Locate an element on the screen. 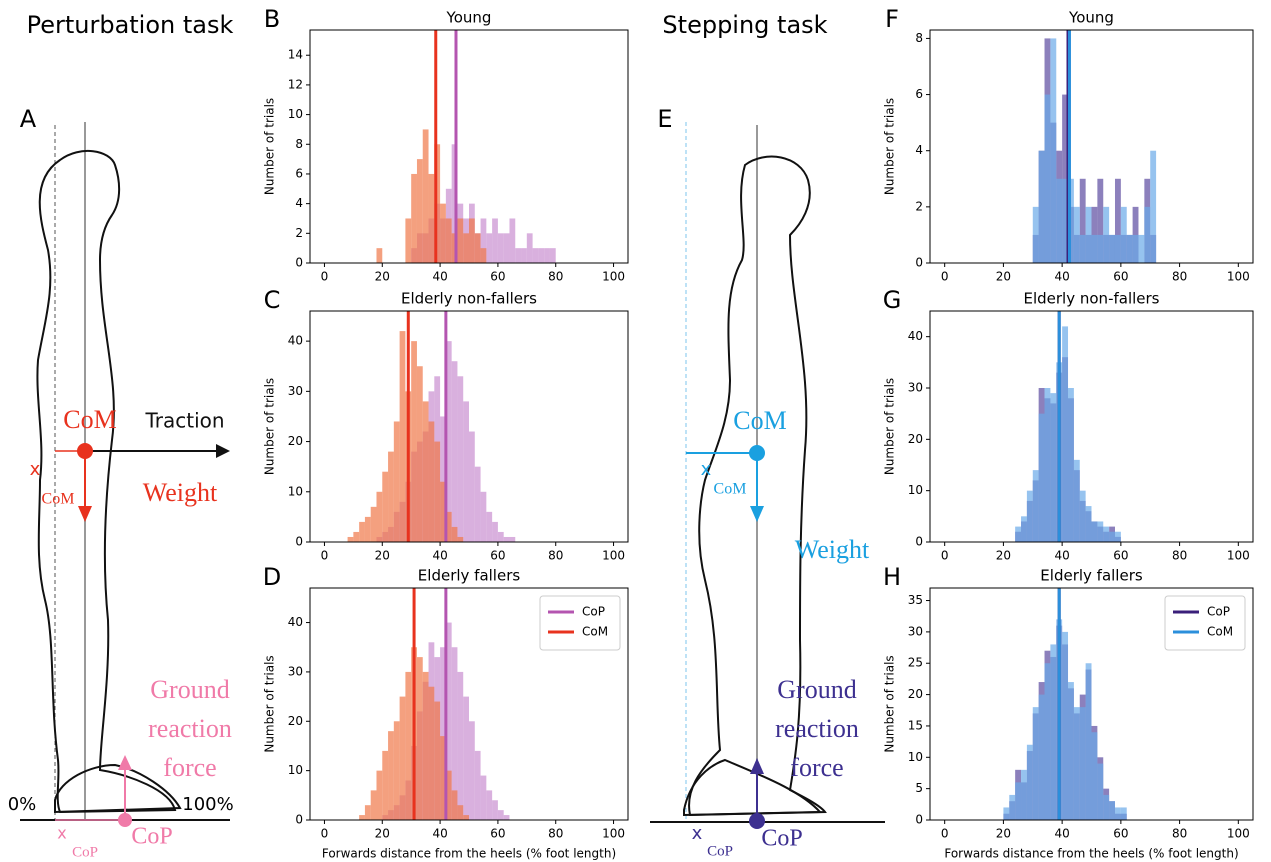 The image size is (1271, 862). chart-title: Elderly fallers is located at coordinates (469, 576).